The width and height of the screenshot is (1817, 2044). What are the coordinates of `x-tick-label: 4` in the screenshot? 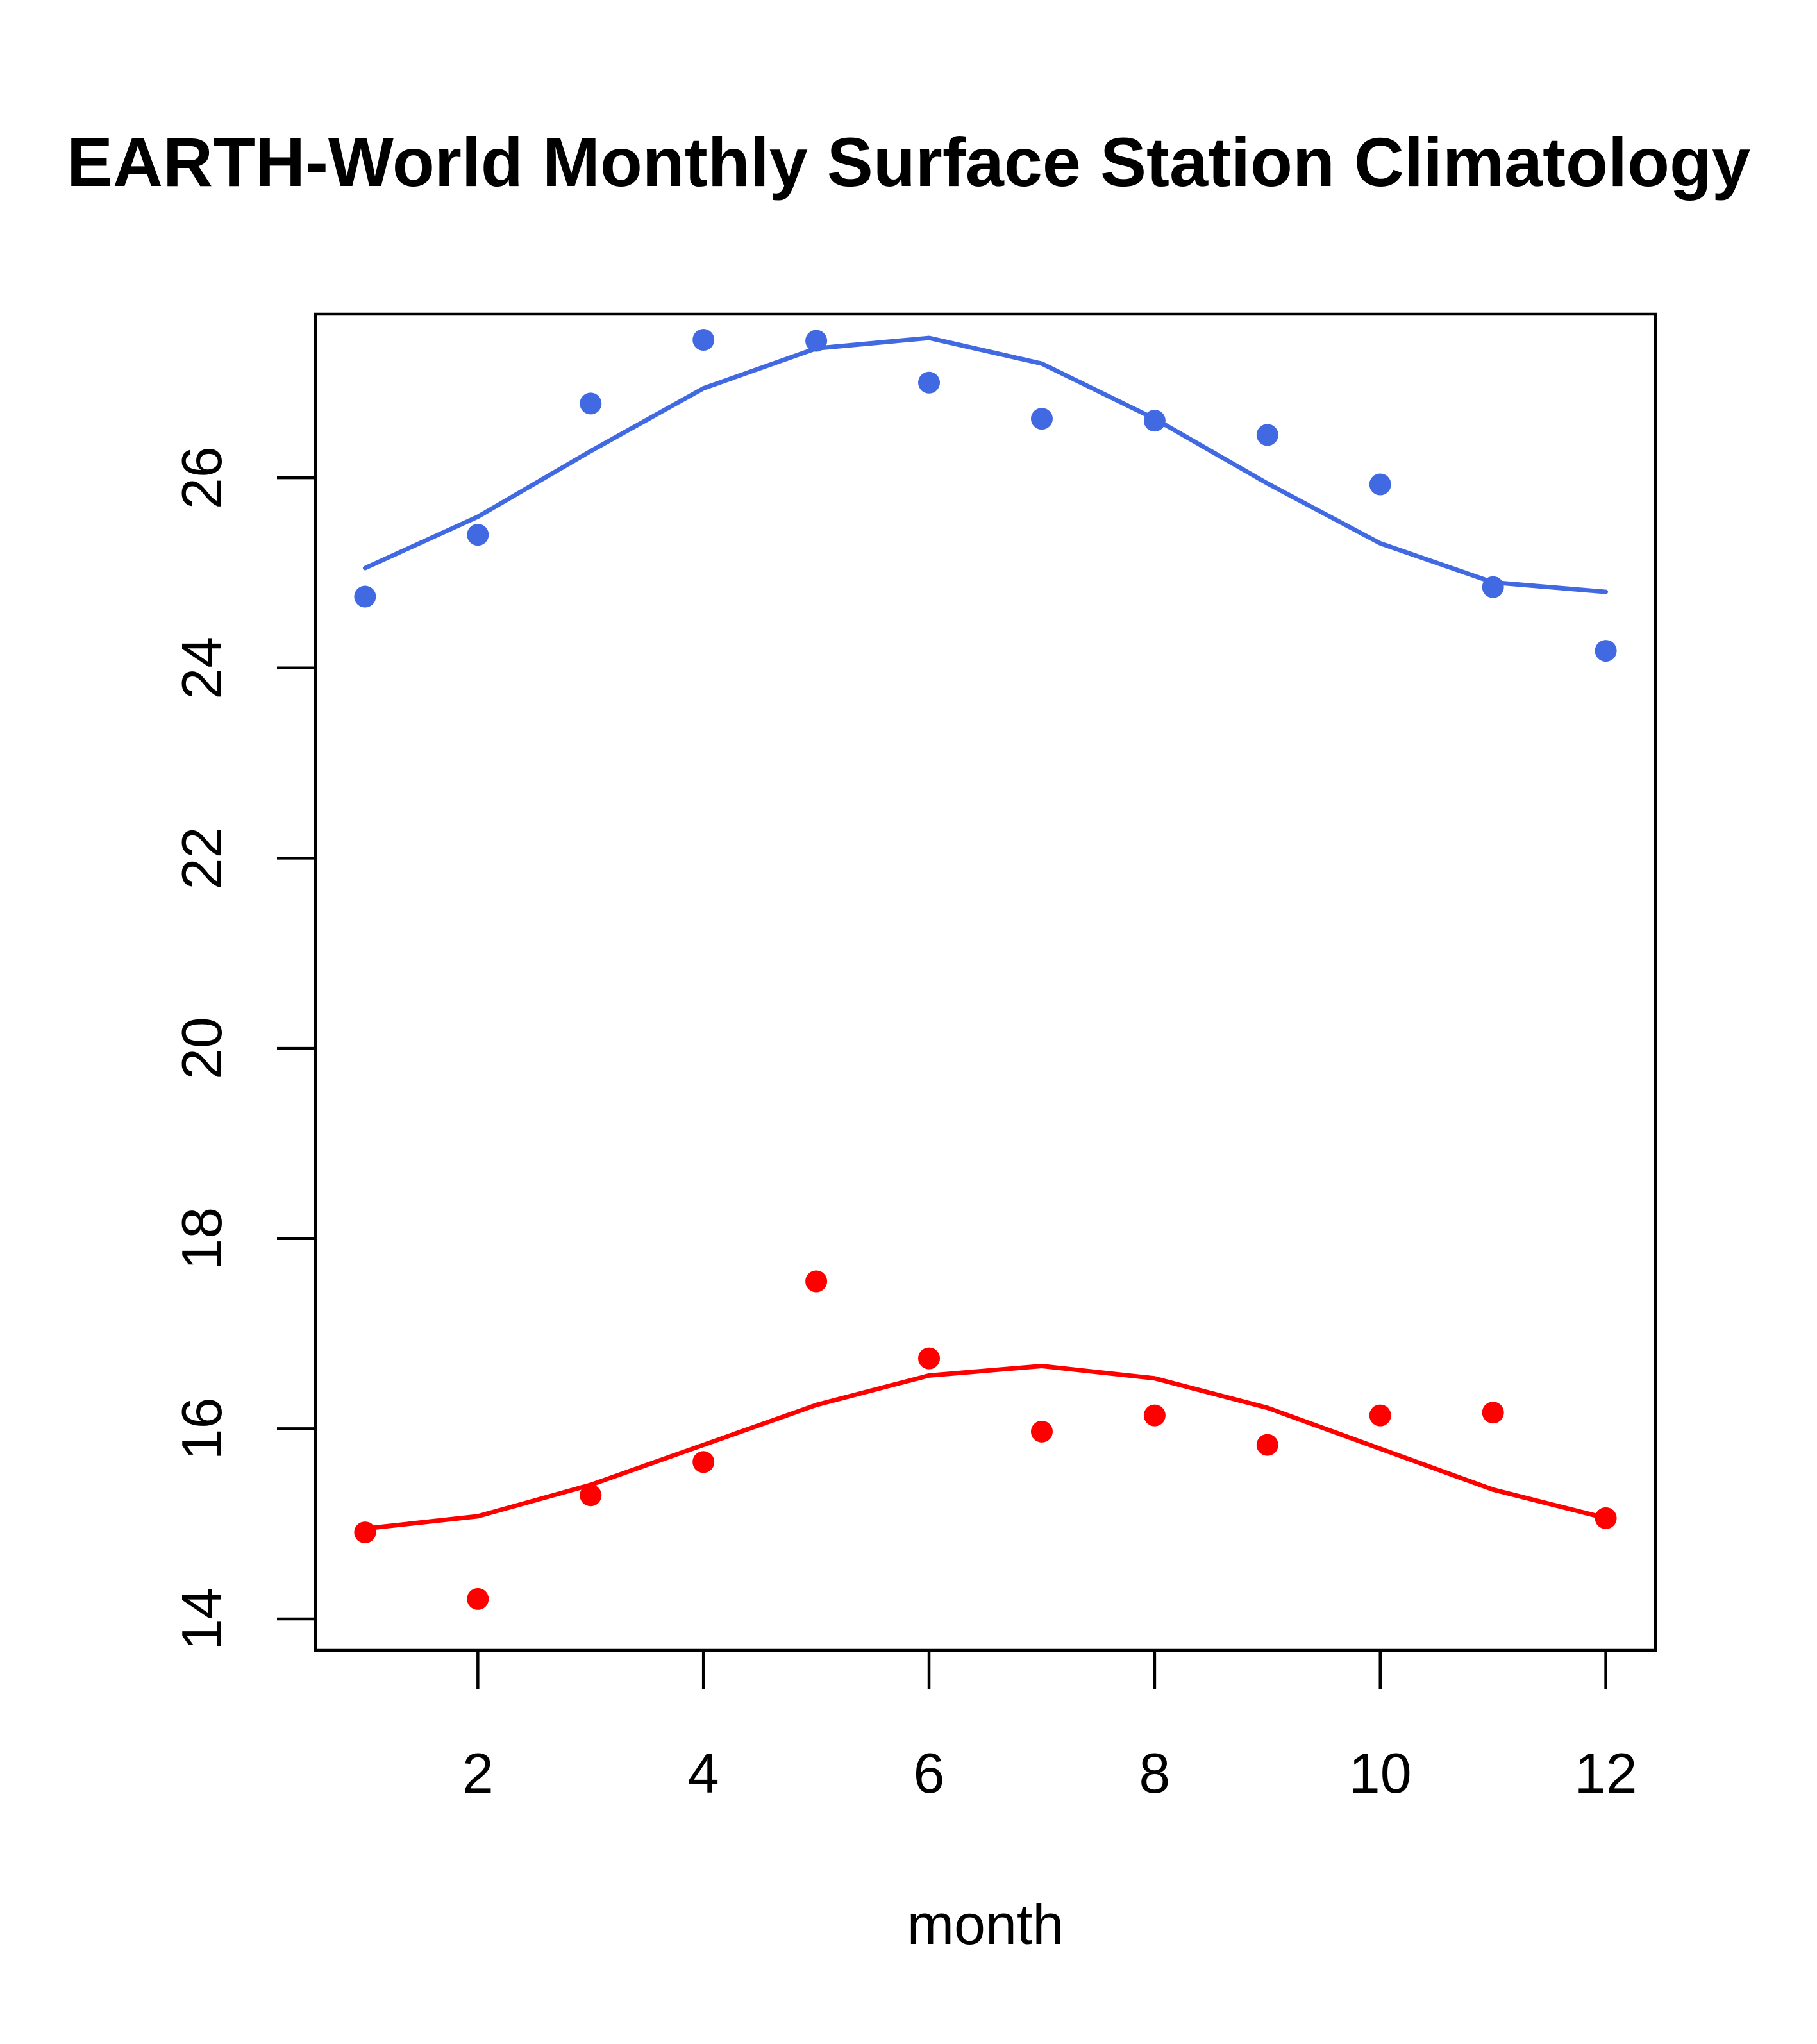 It's located at (703, 1773).